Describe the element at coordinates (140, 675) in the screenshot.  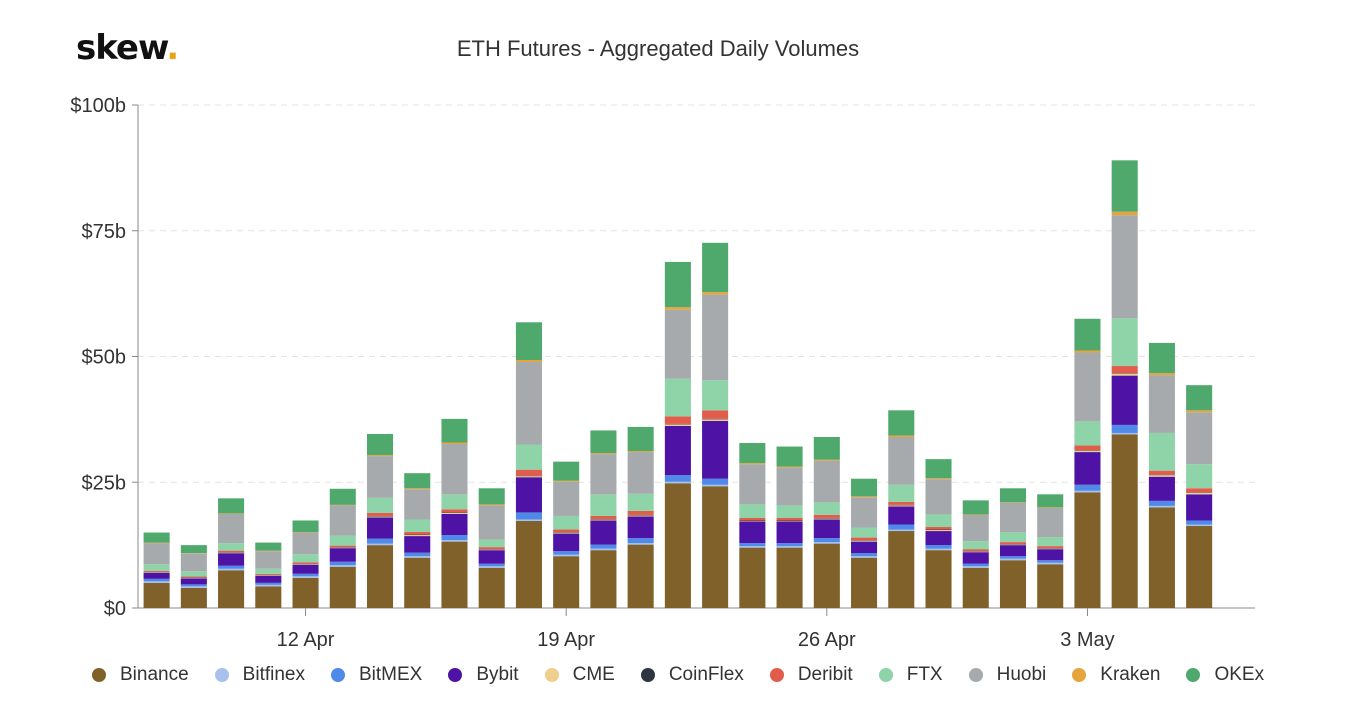
I see `legend-item-binance: Binance` at that location.